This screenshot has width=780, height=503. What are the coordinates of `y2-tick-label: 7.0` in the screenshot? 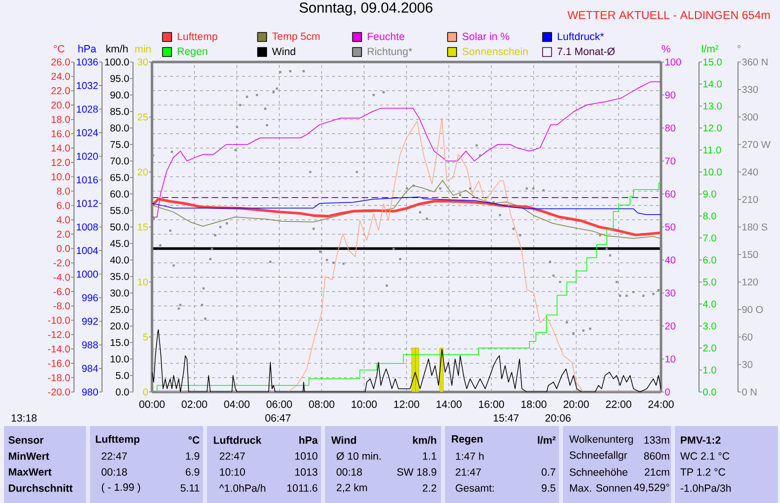 It's located at (709, 238).